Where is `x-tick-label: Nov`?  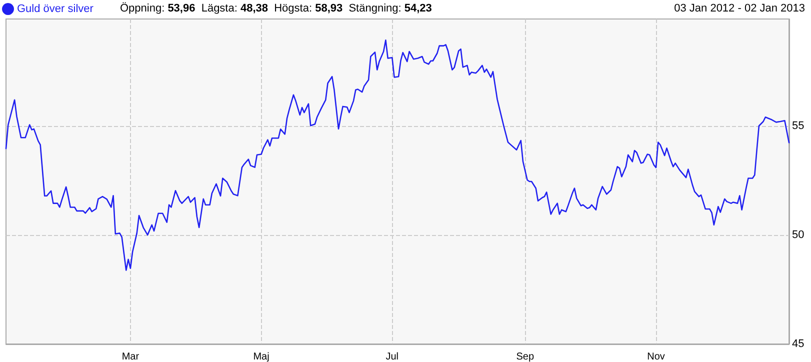 x-tick-label: Nov is located at coordinates (656, 357).